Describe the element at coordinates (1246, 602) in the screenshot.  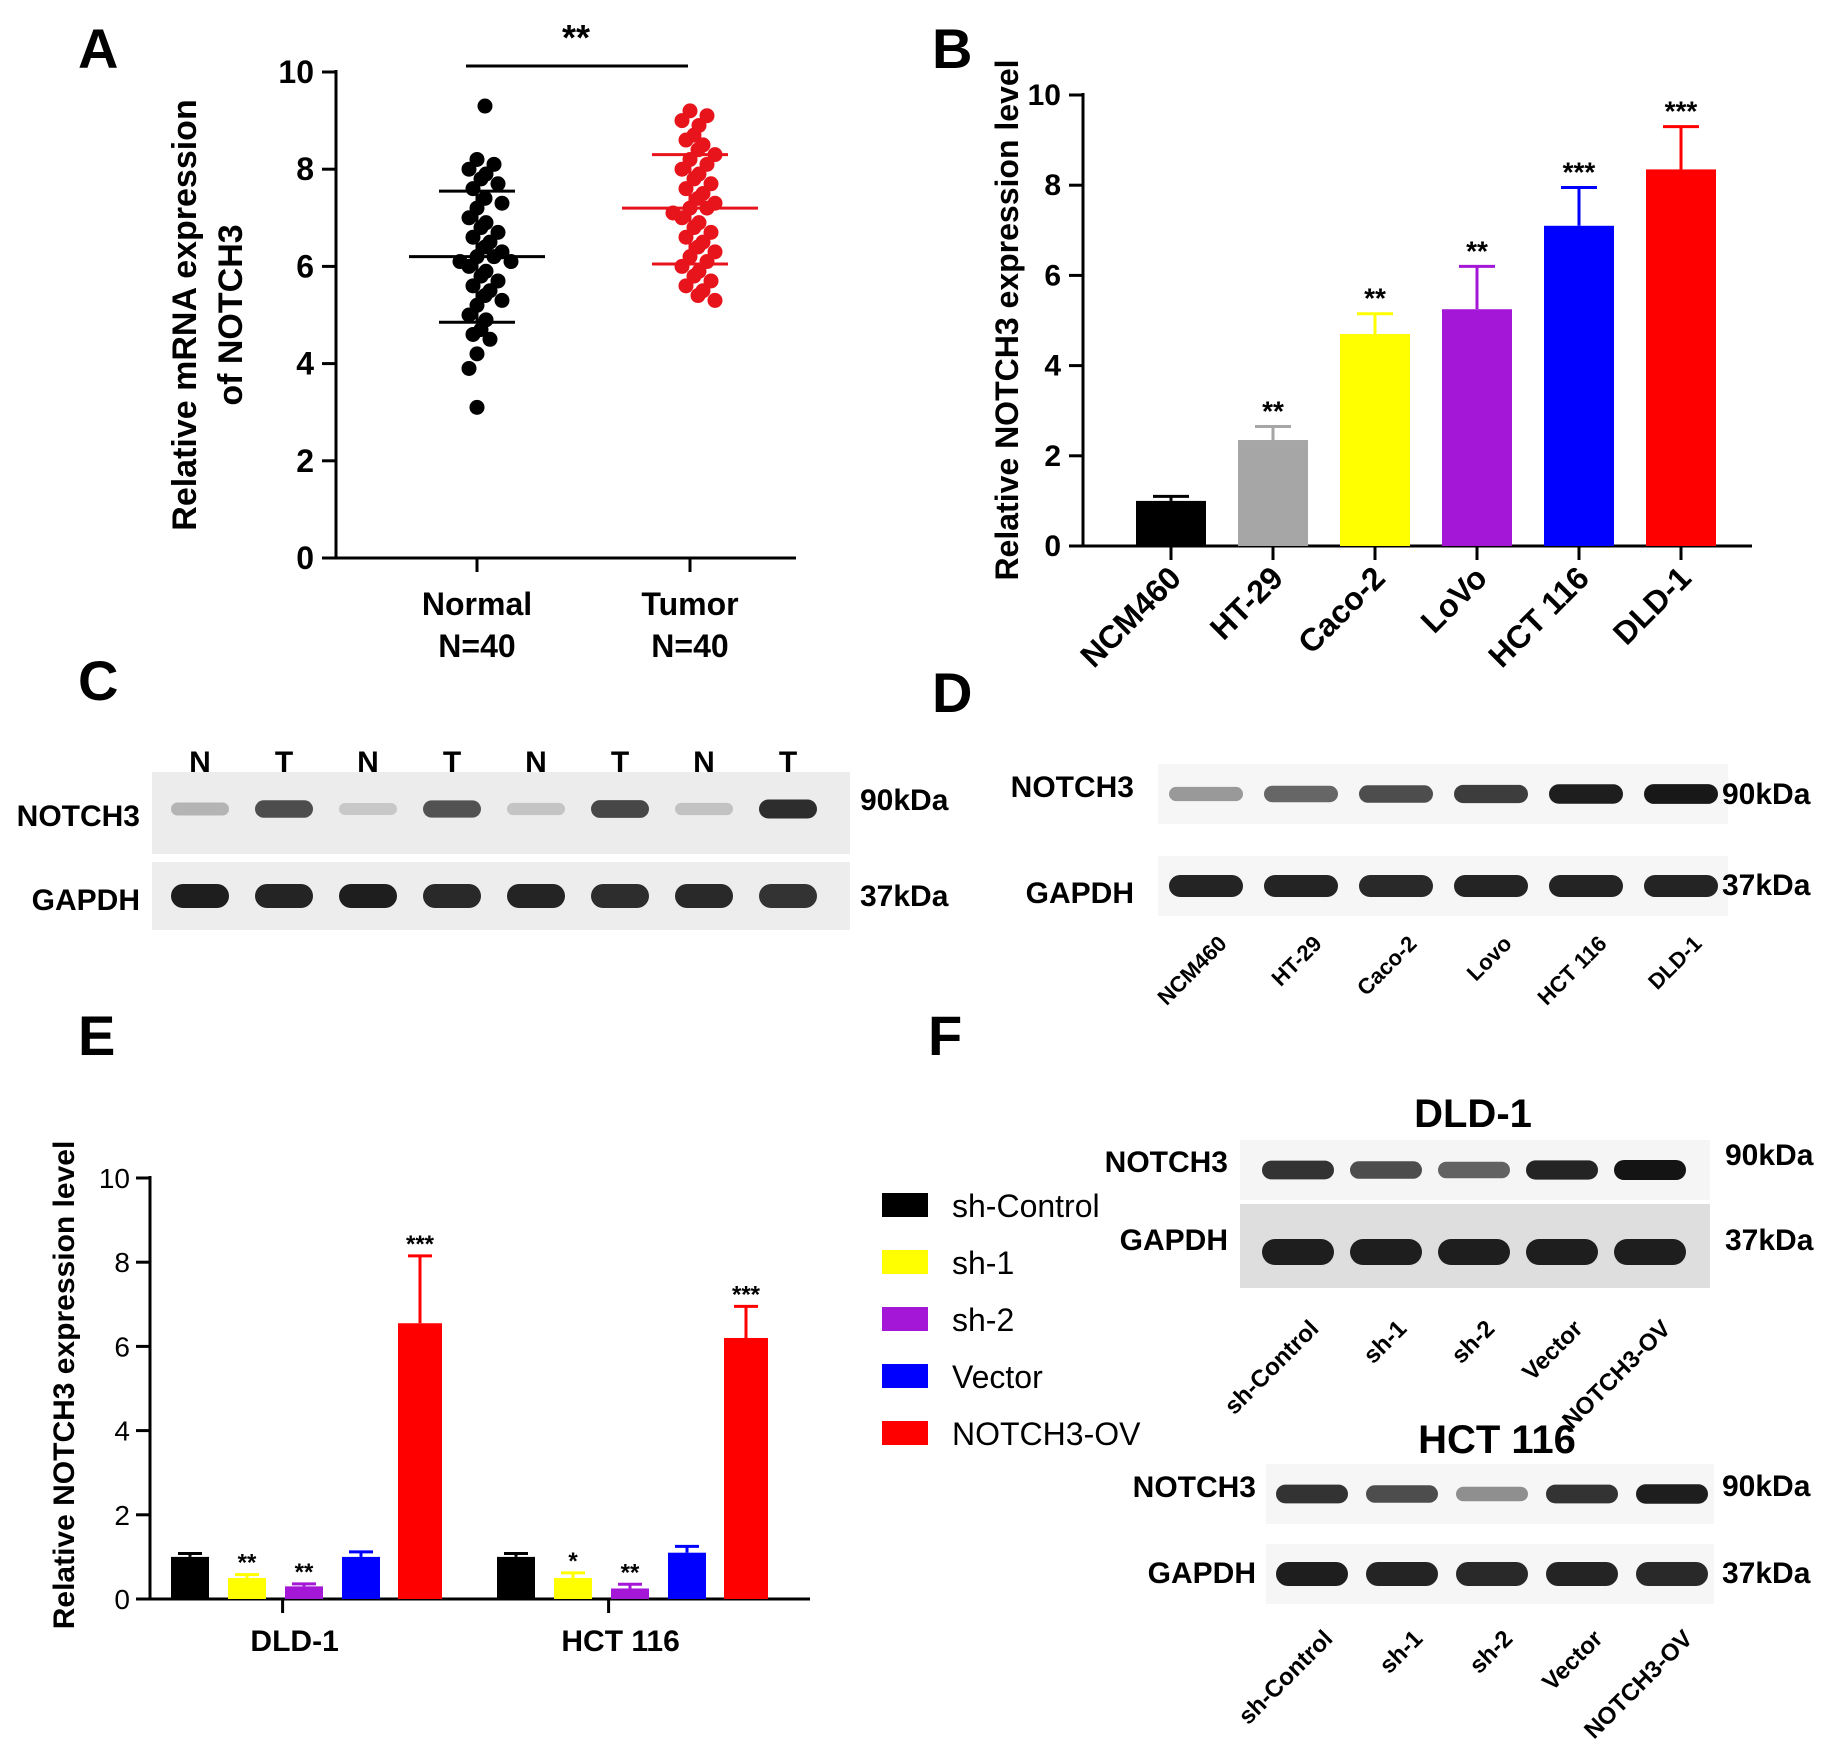
I see `panel-b-xtick-label: HT-29` at that location.